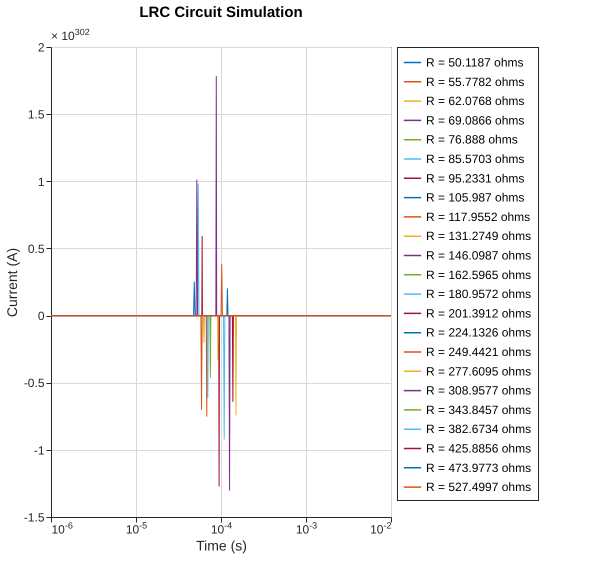  What do you see at coordinates (475, 197) in the screenshot?
I see `legend-label: R = 105.987 ohms` at bounding box center [475, 197].